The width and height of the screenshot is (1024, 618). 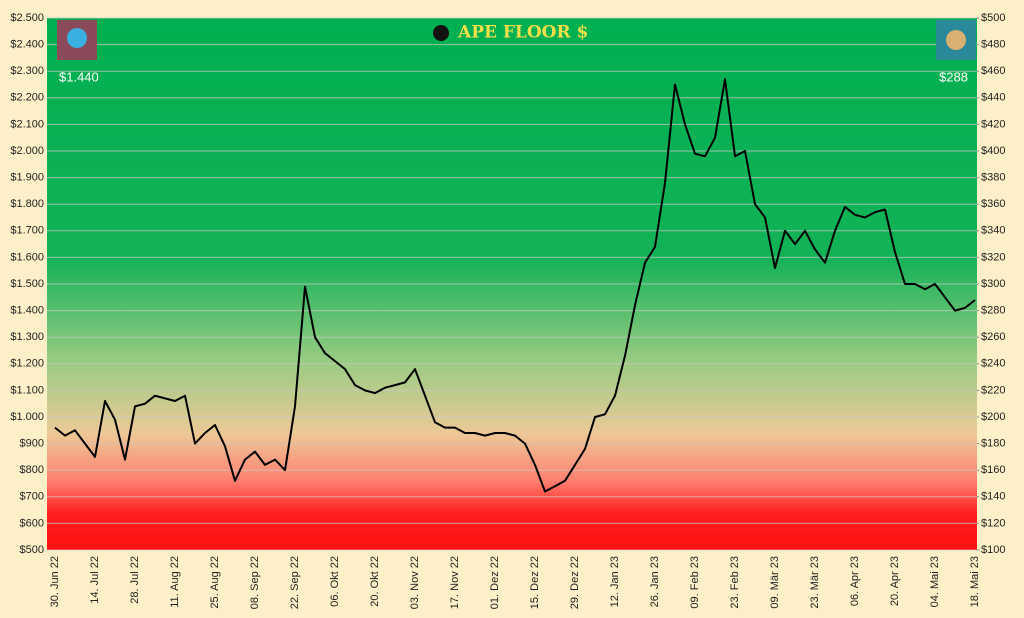 I want to click on chart-title: APE FLOOR $, so click(x=522, y=33).